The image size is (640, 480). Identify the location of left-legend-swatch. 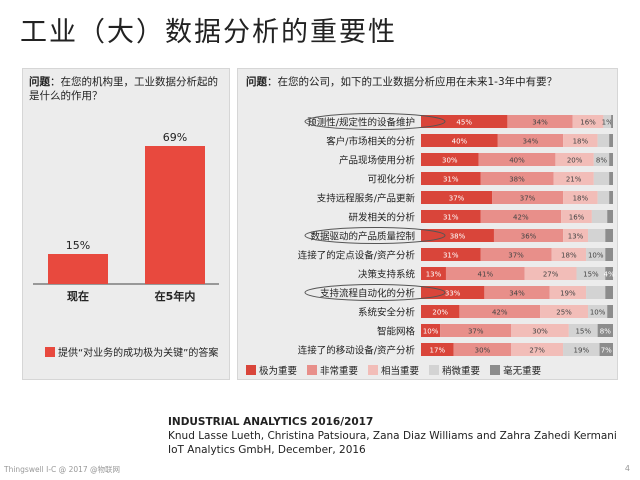
(50, 352).